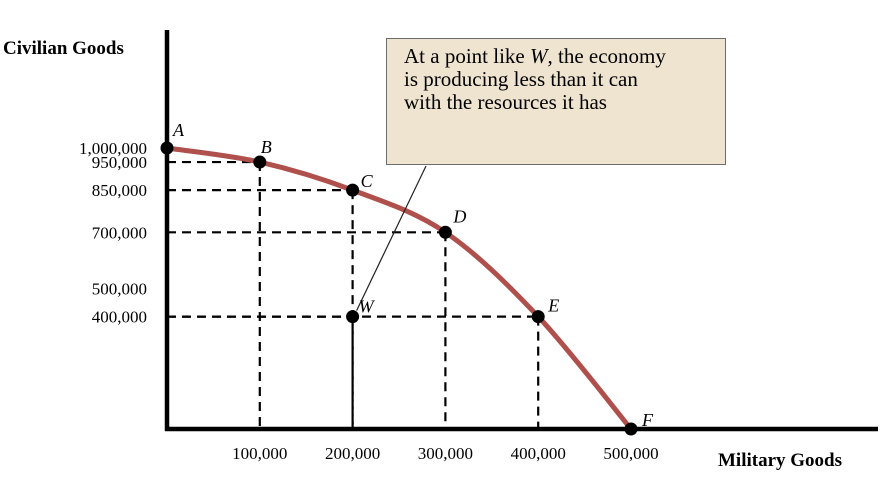  Describe the element at coordinates (647, 420) in the screenshot. I see `point-f-label: F` at that location.